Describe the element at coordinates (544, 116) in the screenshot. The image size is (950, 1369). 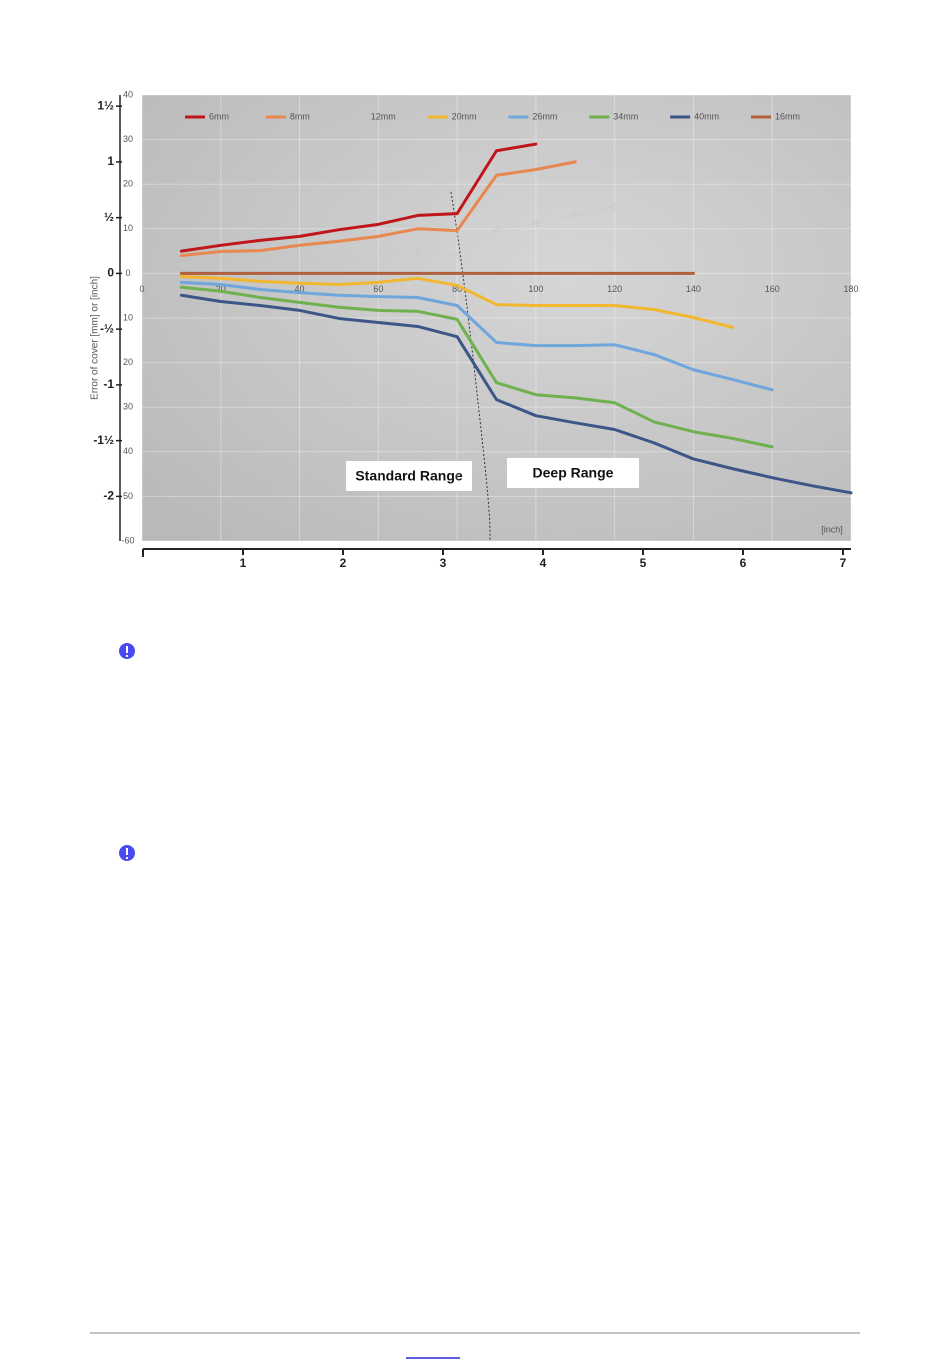
I see `legend-label: 26mm` at that location.